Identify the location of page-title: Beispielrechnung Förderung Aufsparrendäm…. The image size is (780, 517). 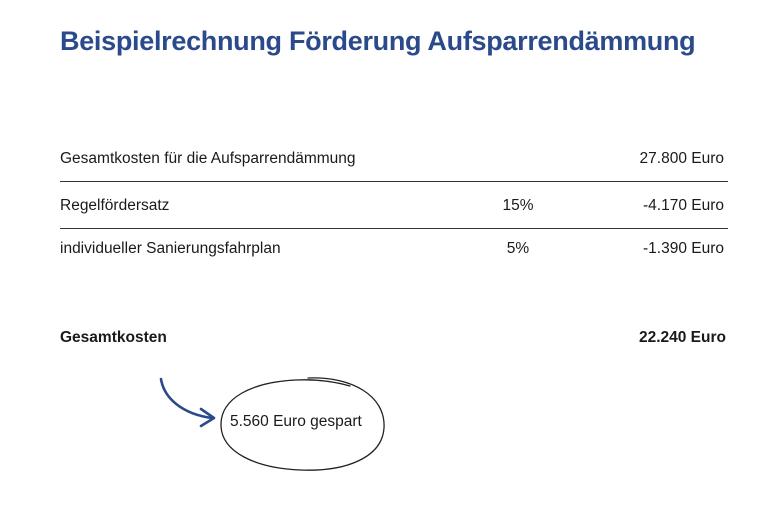
(378, 41).